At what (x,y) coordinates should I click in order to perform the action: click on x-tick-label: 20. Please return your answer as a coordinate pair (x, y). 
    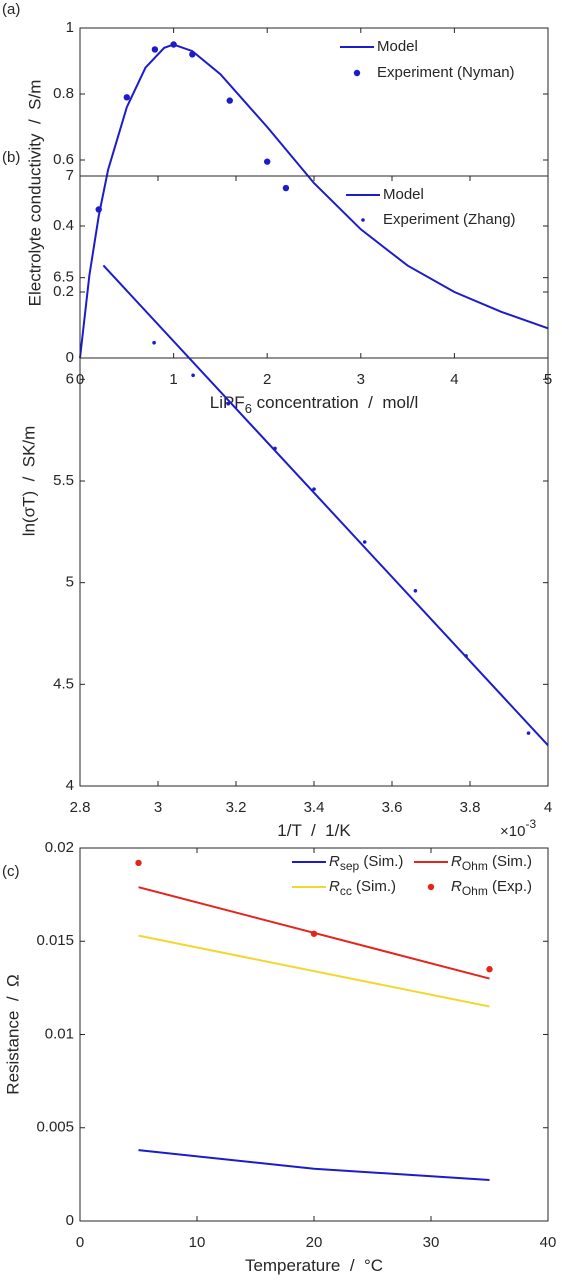
    Looking at the image, I should click on (314, 1242).